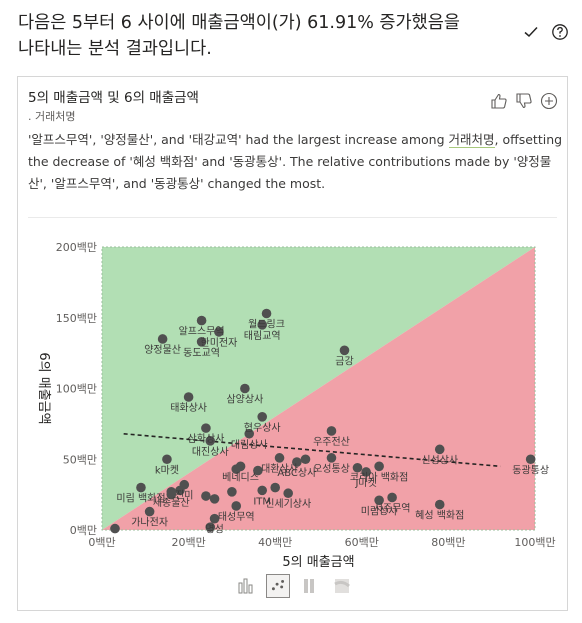 This screenshot has width=582, height=623. I want to click on bar-viz-tab, so click(246, 586).